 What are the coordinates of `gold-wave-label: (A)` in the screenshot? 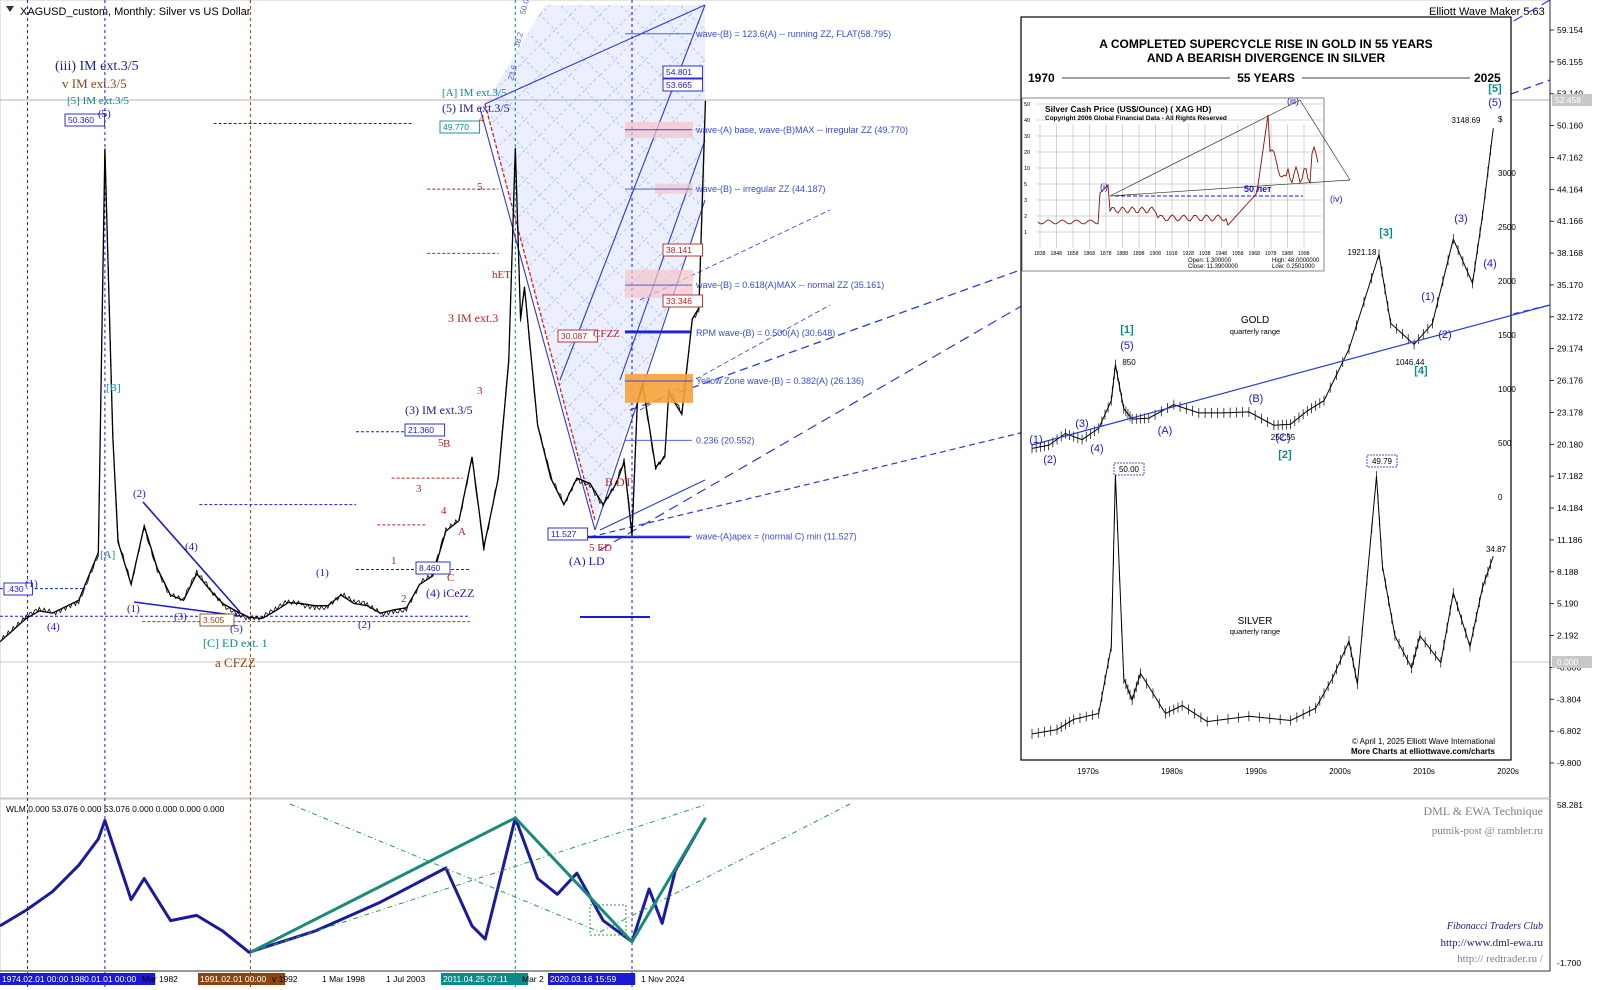 It's located at (1165, 431).